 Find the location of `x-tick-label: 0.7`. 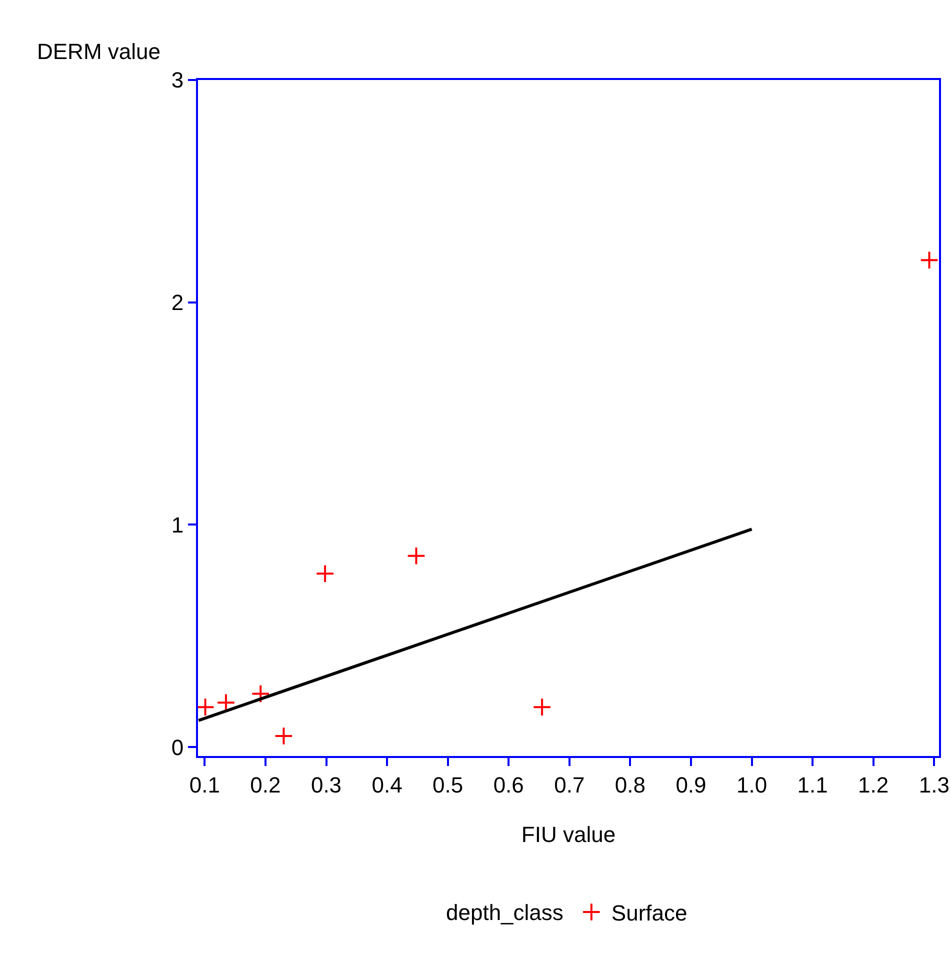

x-tick-label: 0.7 is located at coordinates (569, 785).